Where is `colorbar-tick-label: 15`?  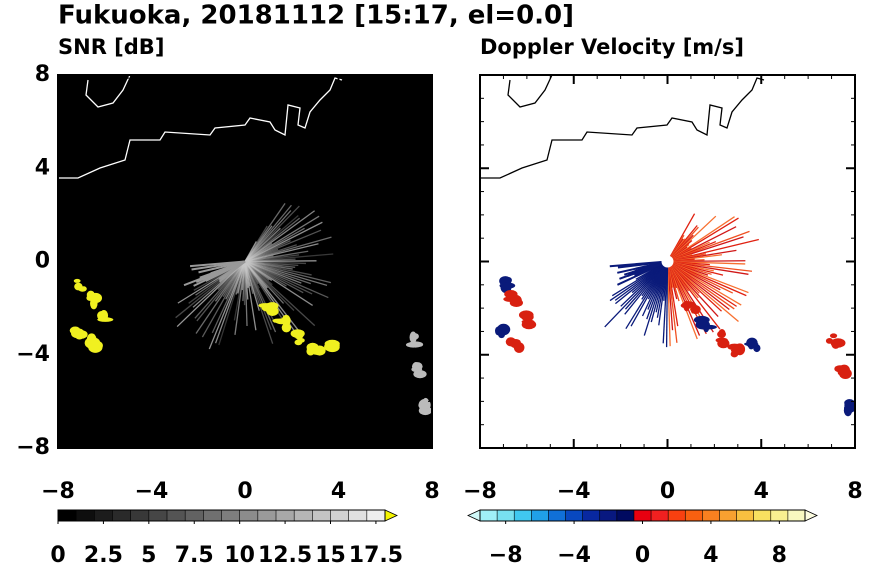 colorbar-tick-label: 15 is located at coordinates (330, 555).